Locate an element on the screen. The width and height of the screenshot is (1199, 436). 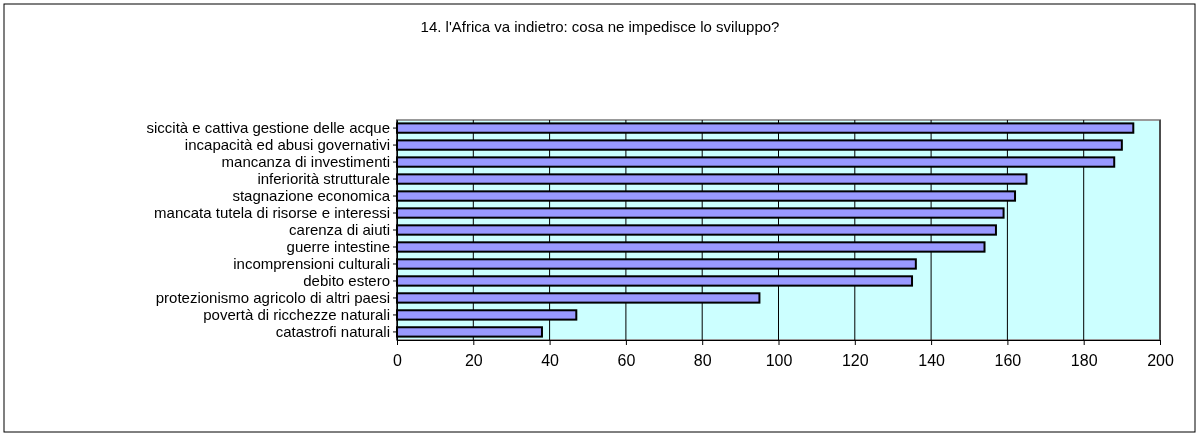
x-tick-label: 0 is located at coordinates (398, 360).